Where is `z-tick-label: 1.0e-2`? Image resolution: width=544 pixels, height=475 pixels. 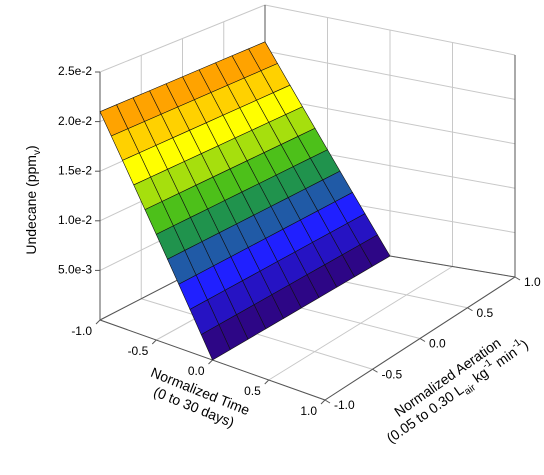 z-tick-label: 1.0e-2 is located at coordinates (75, 220).